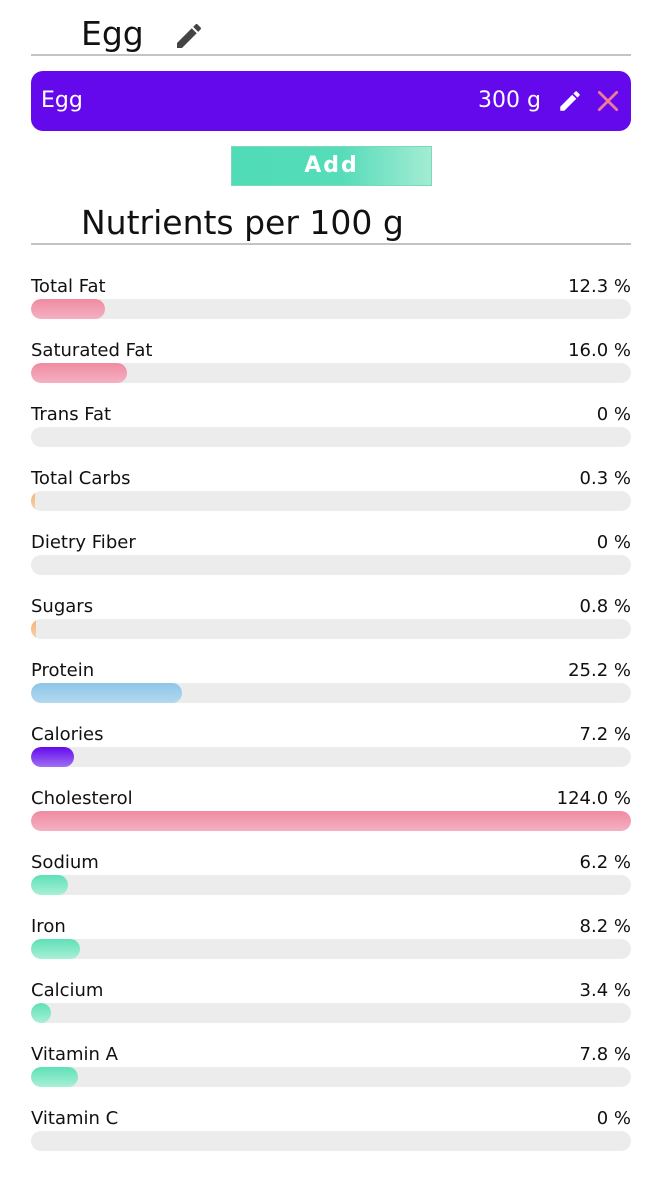 This screenshot has height=1182, width=657. Describe the element at coordinates (65, 862) in the screenshot. I see `nutrient-label: Sodium` at that location.